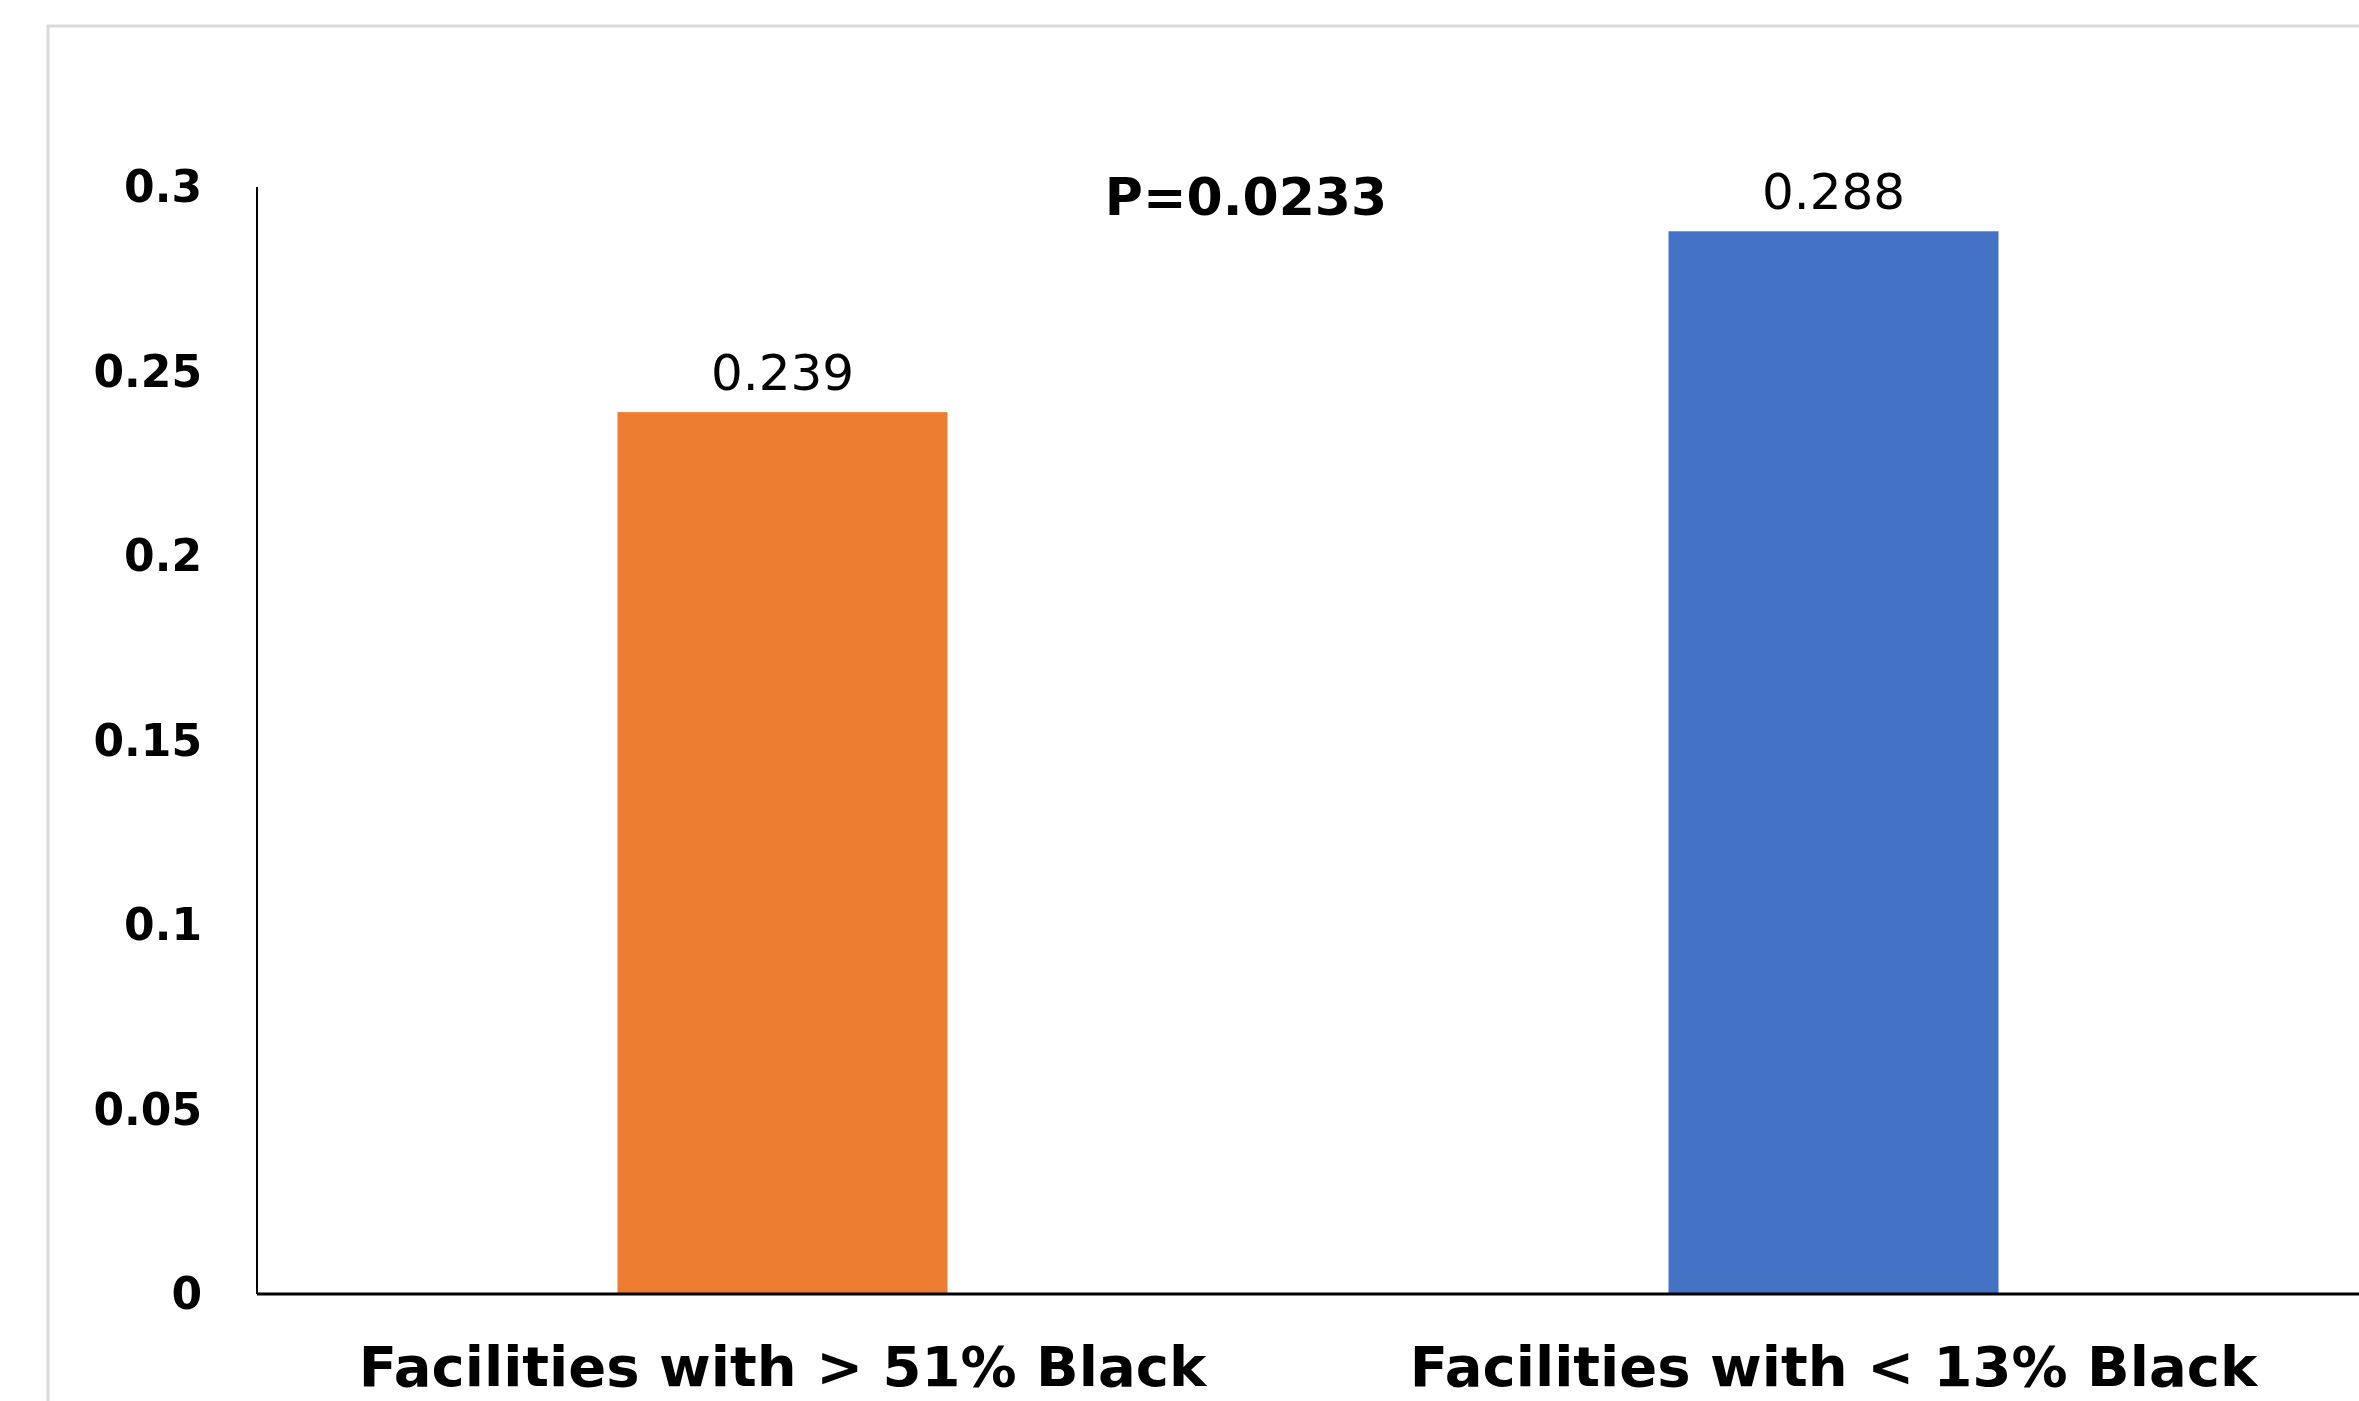  What do you see at coordinates (163, 187) in the screenshot?
I see `y-tick-label: 0.3` at bounding box center [163, 187].